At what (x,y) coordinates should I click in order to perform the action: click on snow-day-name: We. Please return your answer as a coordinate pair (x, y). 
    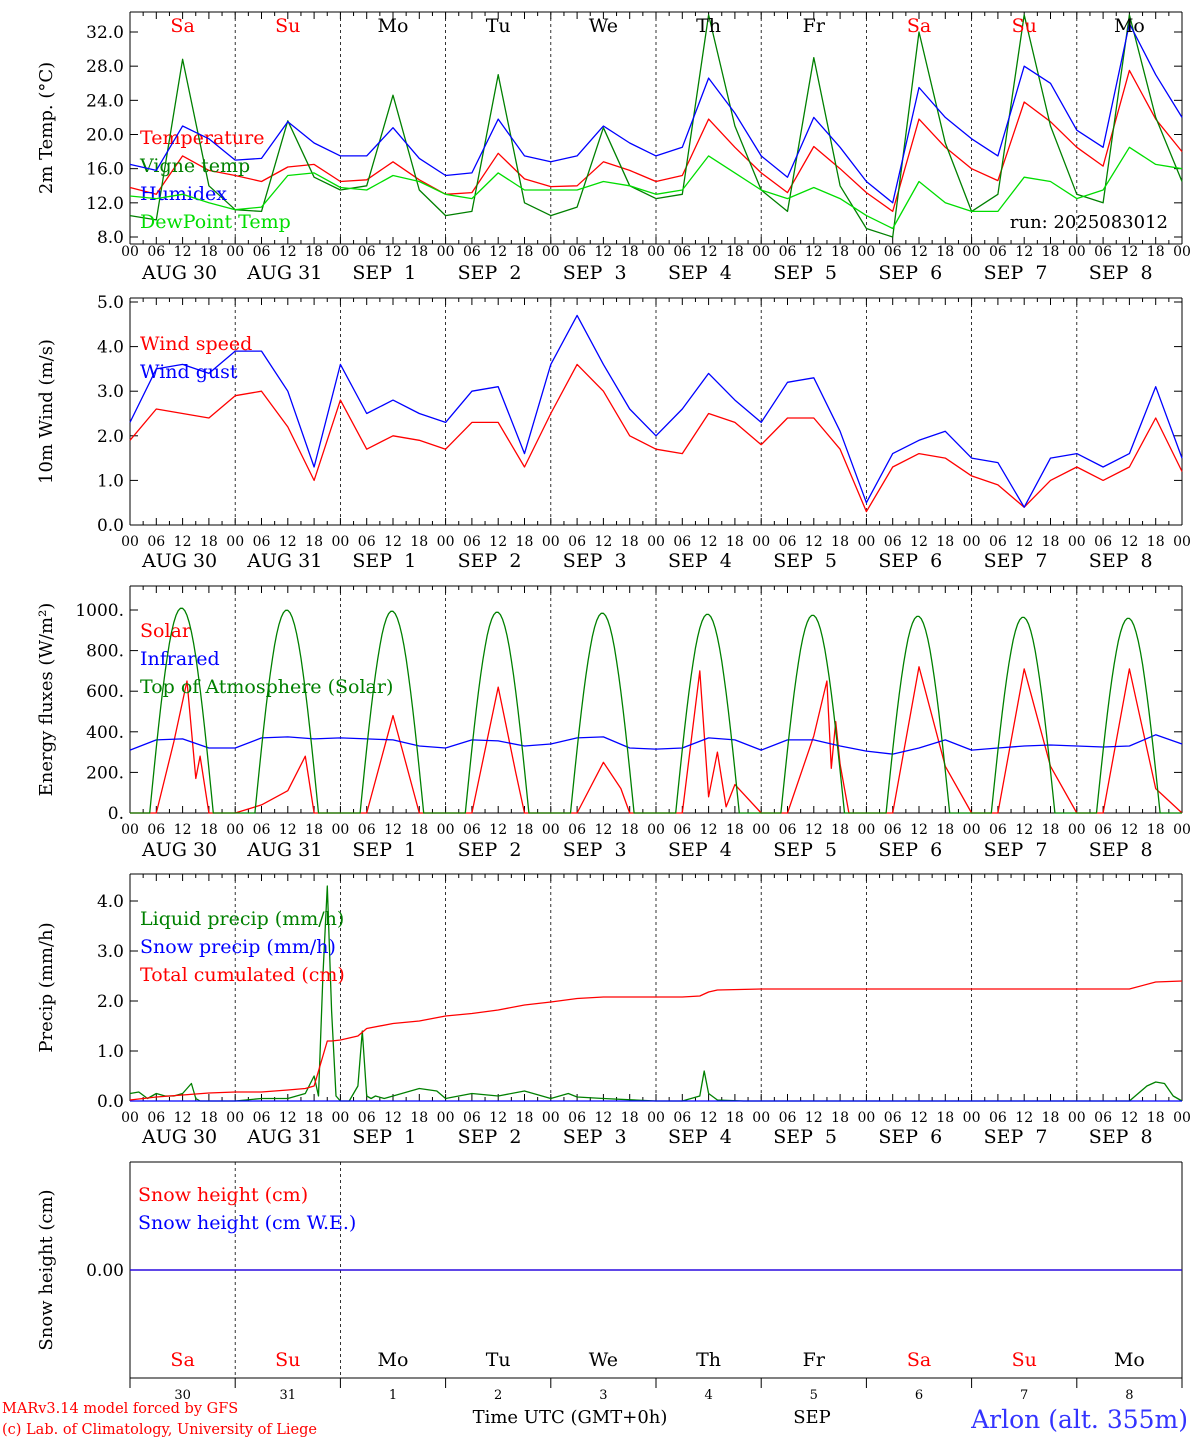
    Looking at the image, I should click on (603, 1360).